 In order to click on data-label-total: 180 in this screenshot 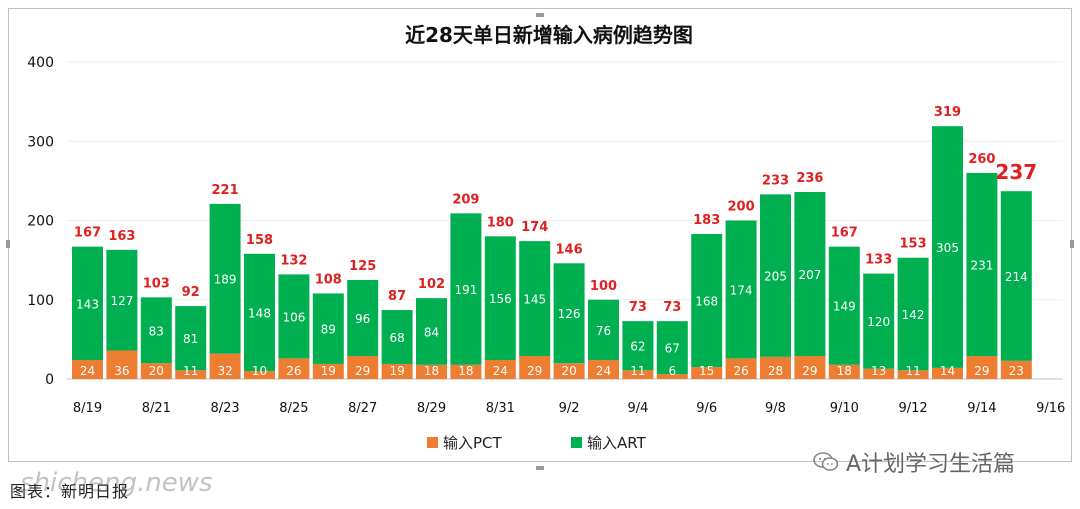, I will do `click(500, 222)`.